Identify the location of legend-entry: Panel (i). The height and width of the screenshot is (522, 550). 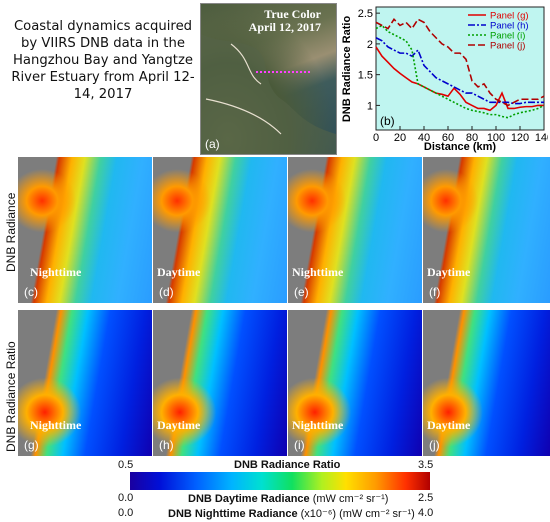
(507, 36).